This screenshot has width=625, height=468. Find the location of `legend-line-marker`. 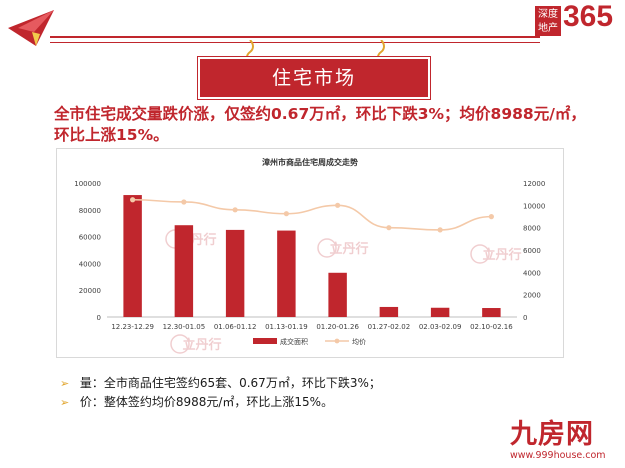

legend-line-marker is located at coordinates (337, 341).